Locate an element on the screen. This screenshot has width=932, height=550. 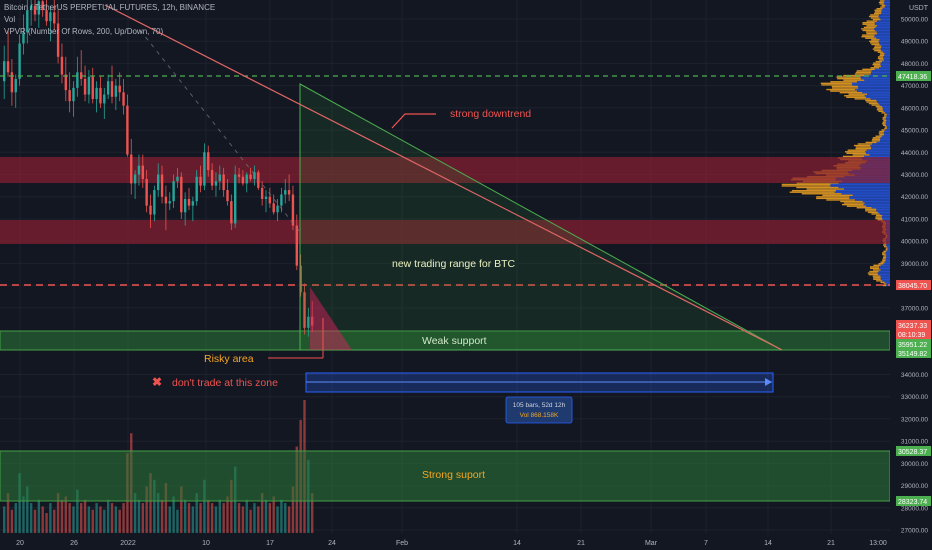
downtrend-arrow is located at coordinates (414, 121).